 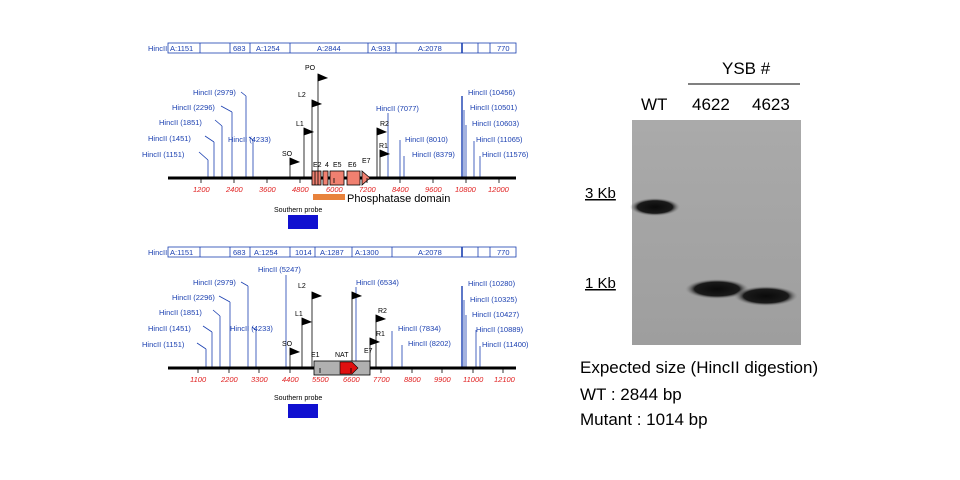 I want to click on mutant-site-label: HincII (10889), so click(x=500, y=329).